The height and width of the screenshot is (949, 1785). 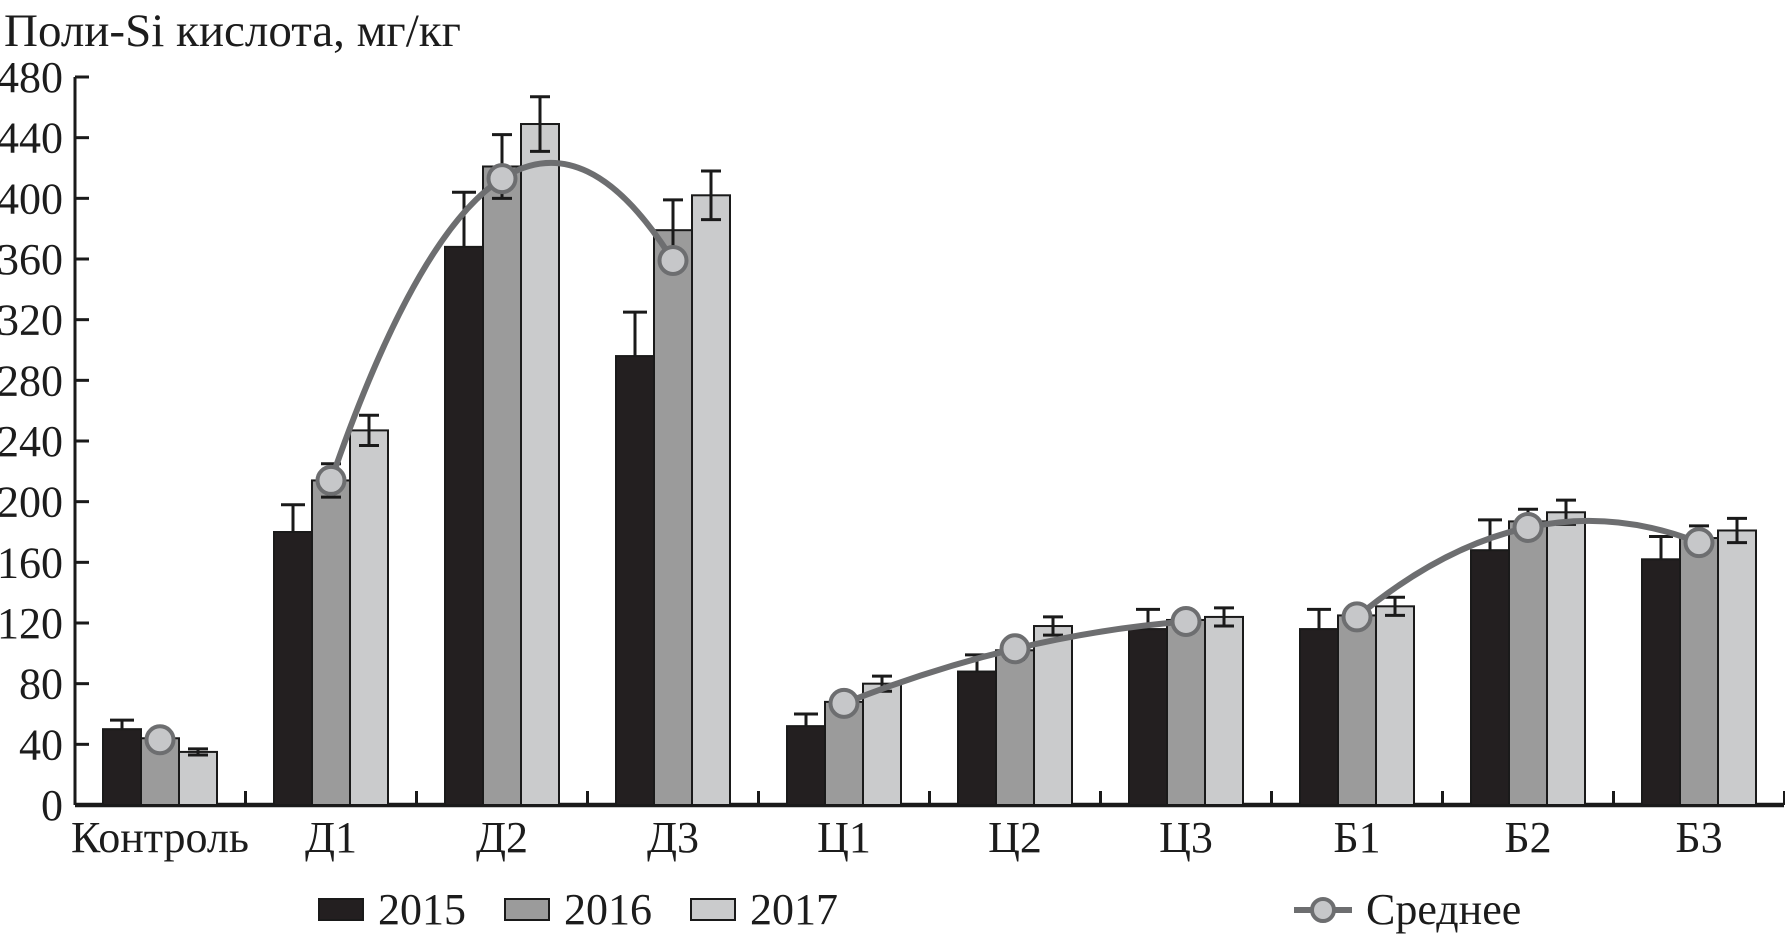 What do you see at coordinates (31, 77) in the screenshot?
I see `y-tick-label: 480` at bounding box center [31, 77].